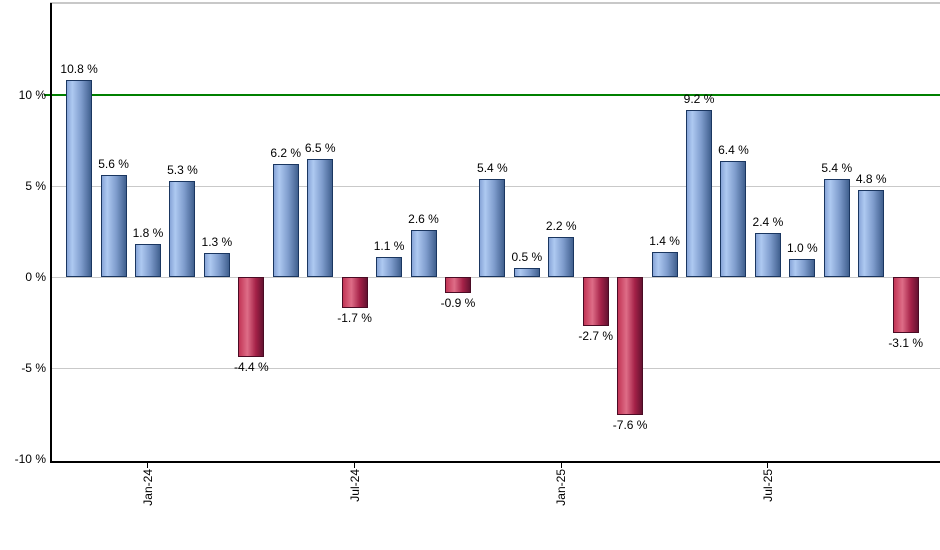 This screenshot has width=940, height=550. I want to click on y-axis-tick-label: -5 %, so click(33, 368).